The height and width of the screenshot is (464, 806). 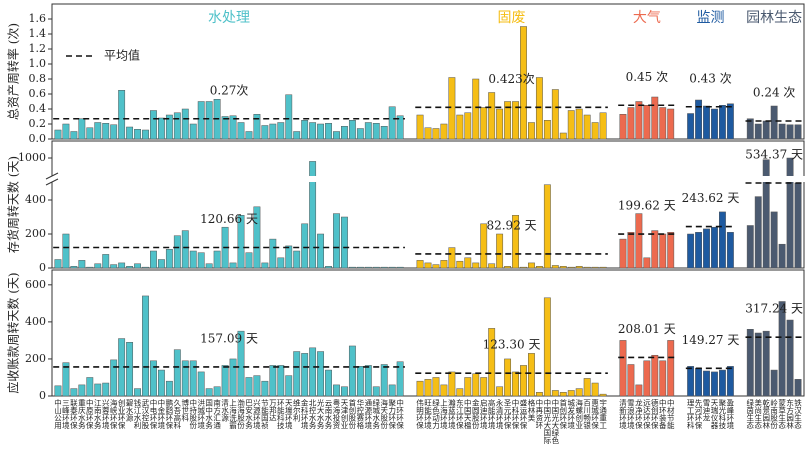 I want to click on x-tick-label: 盛运环保, so click(x=523, y=414).